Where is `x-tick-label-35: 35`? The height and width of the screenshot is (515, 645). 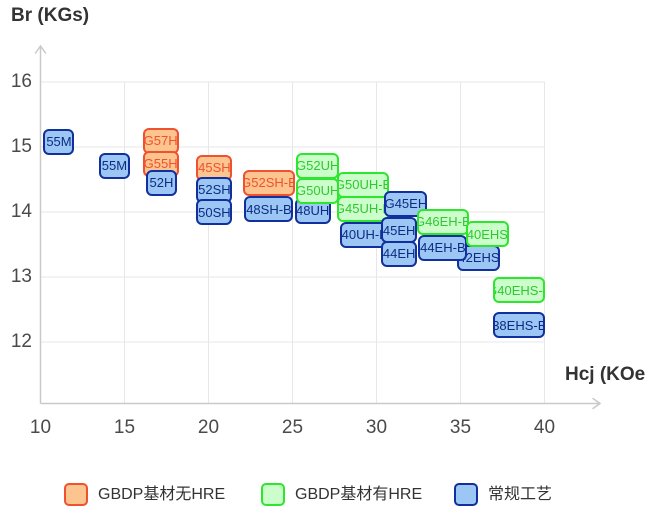 x-tick-label-35: 35 is located at coordinates (460, 427).